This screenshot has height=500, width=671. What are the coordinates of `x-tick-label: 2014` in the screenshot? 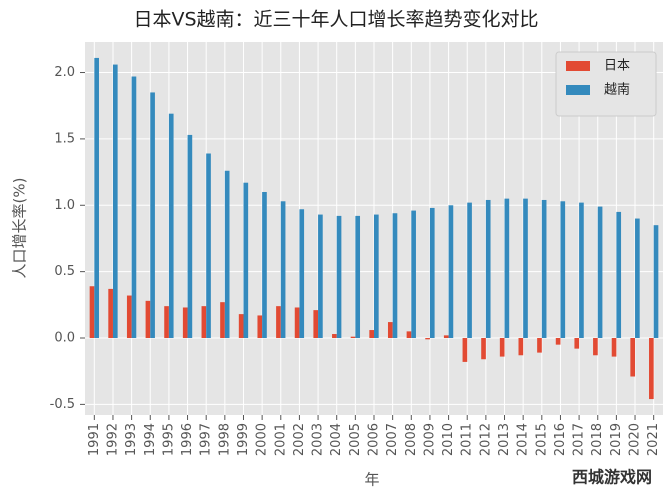 It's located at (523, 439).